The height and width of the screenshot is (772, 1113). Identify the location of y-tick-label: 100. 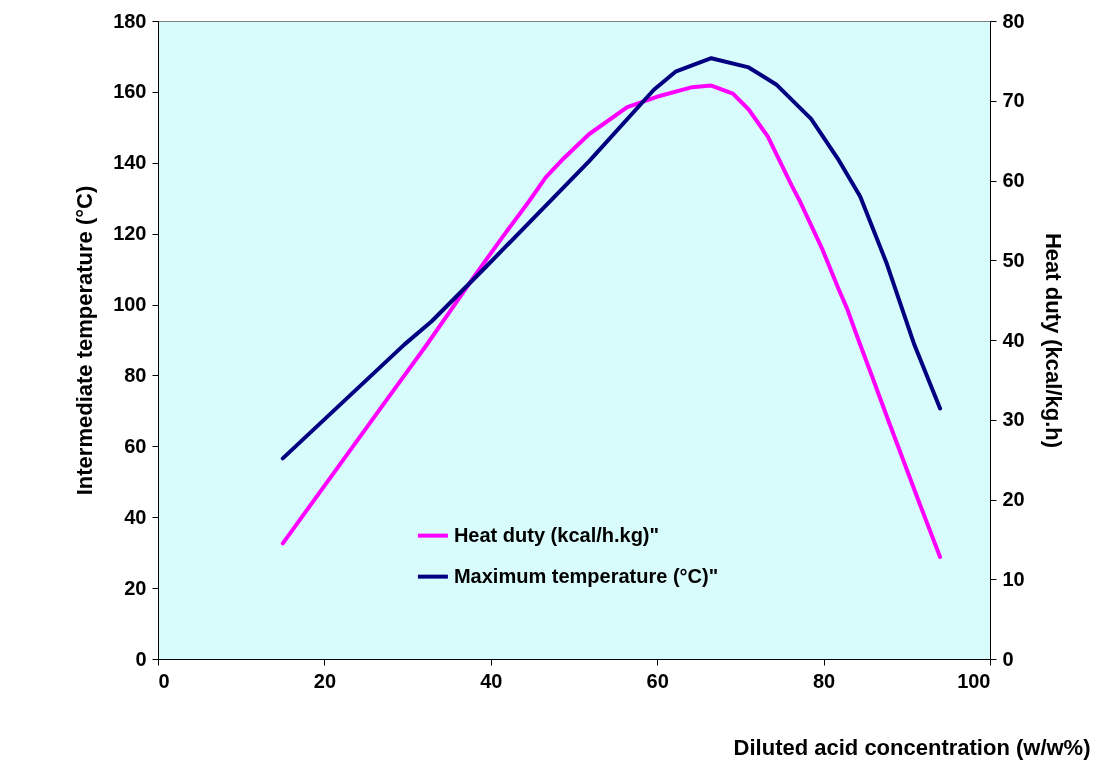
(130, 304).